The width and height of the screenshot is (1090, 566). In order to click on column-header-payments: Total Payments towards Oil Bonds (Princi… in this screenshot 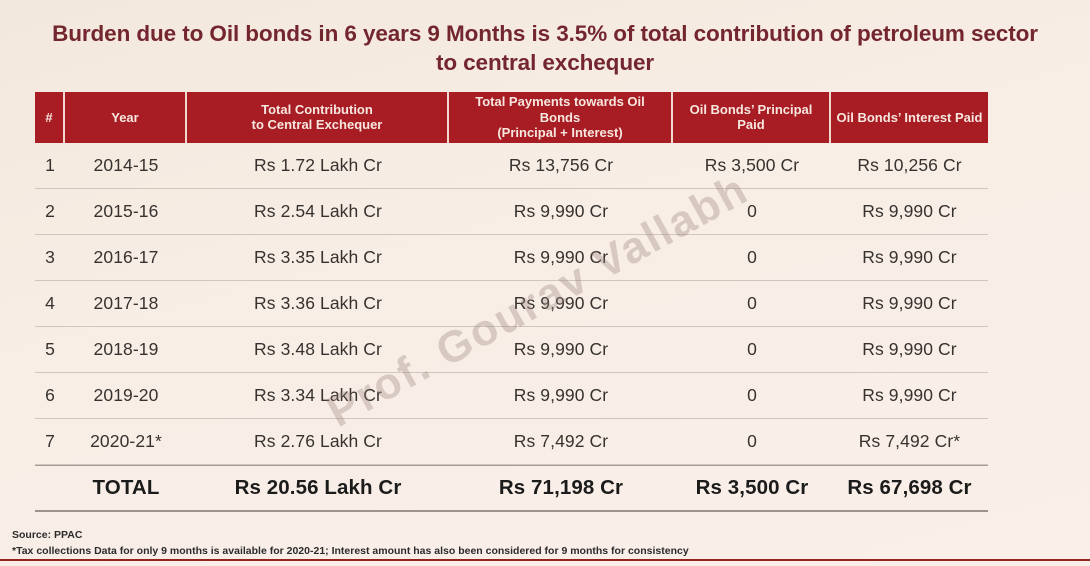, I will do `click(561, 117)`.